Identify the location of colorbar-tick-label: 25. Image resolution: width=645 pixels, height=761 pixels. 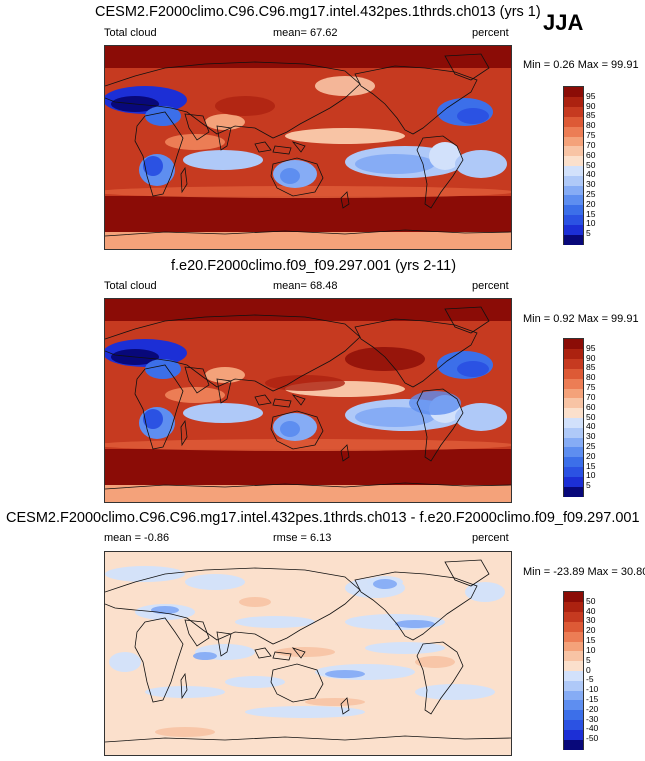
(591, 445).